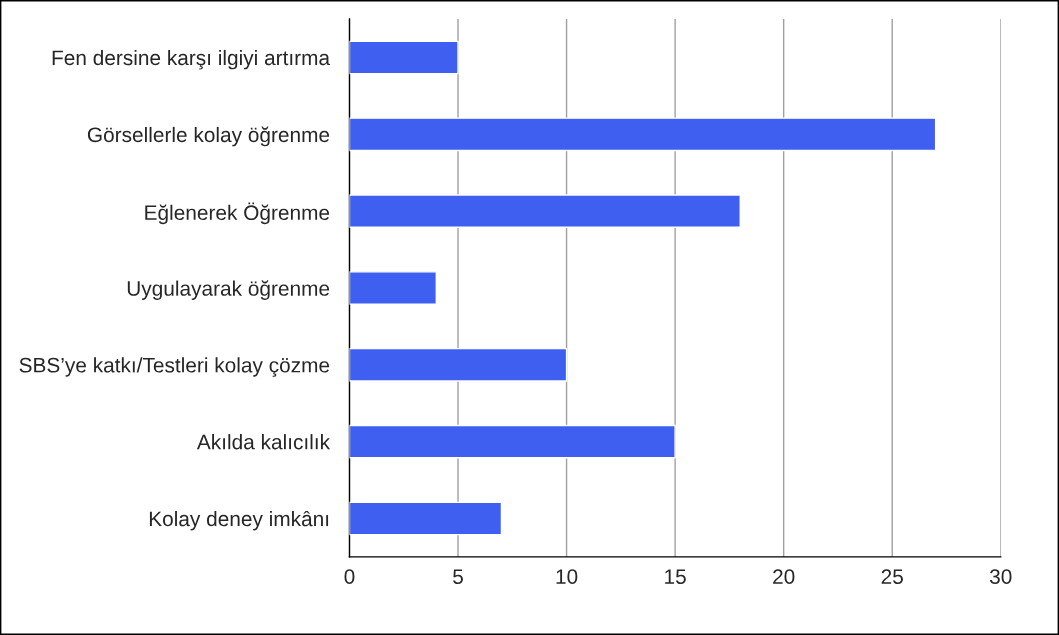 This screenshot has height=635, width=1059. I want to click on y-tick-label: SBS’ye katkı/Testleri kolay çözme, so click(174, 367).